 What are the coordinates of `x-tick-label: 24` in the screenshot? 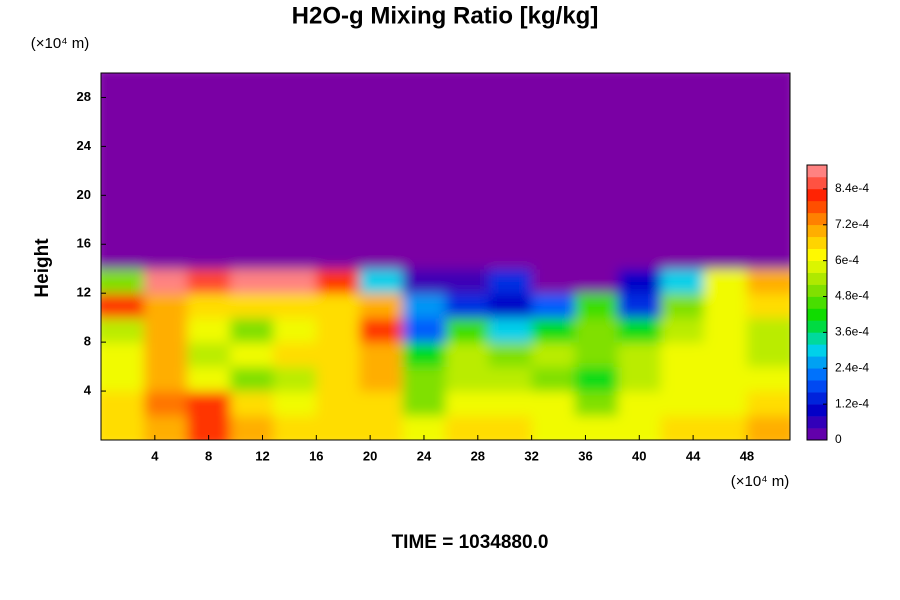 It's located at (424, 455).